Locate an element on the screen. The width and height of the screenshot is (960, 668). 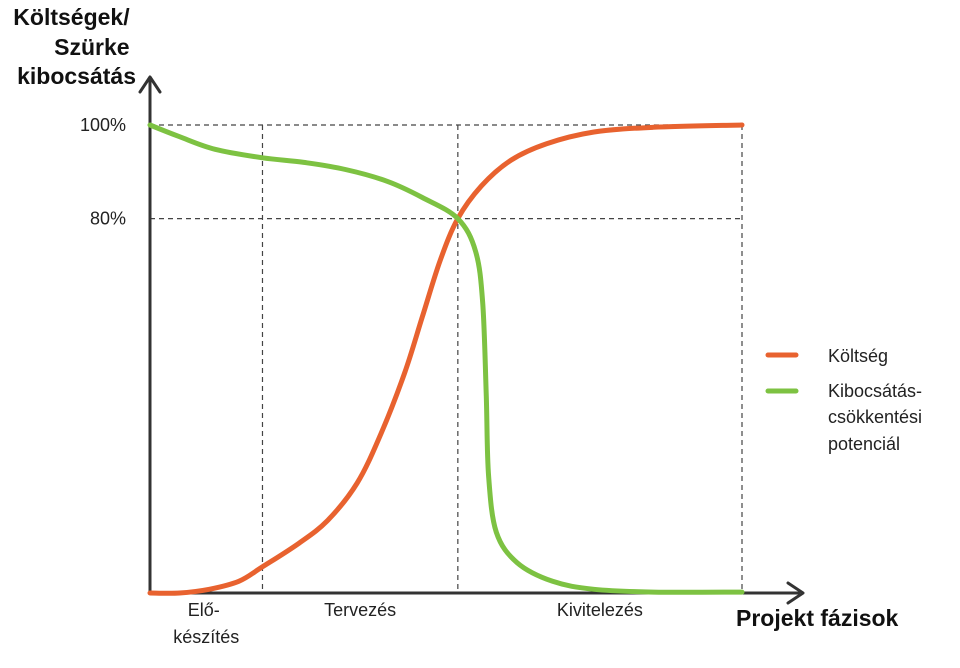
y-axis-title: Költségek/ Szürke kibocsátás is located at coordinates (74, 46).